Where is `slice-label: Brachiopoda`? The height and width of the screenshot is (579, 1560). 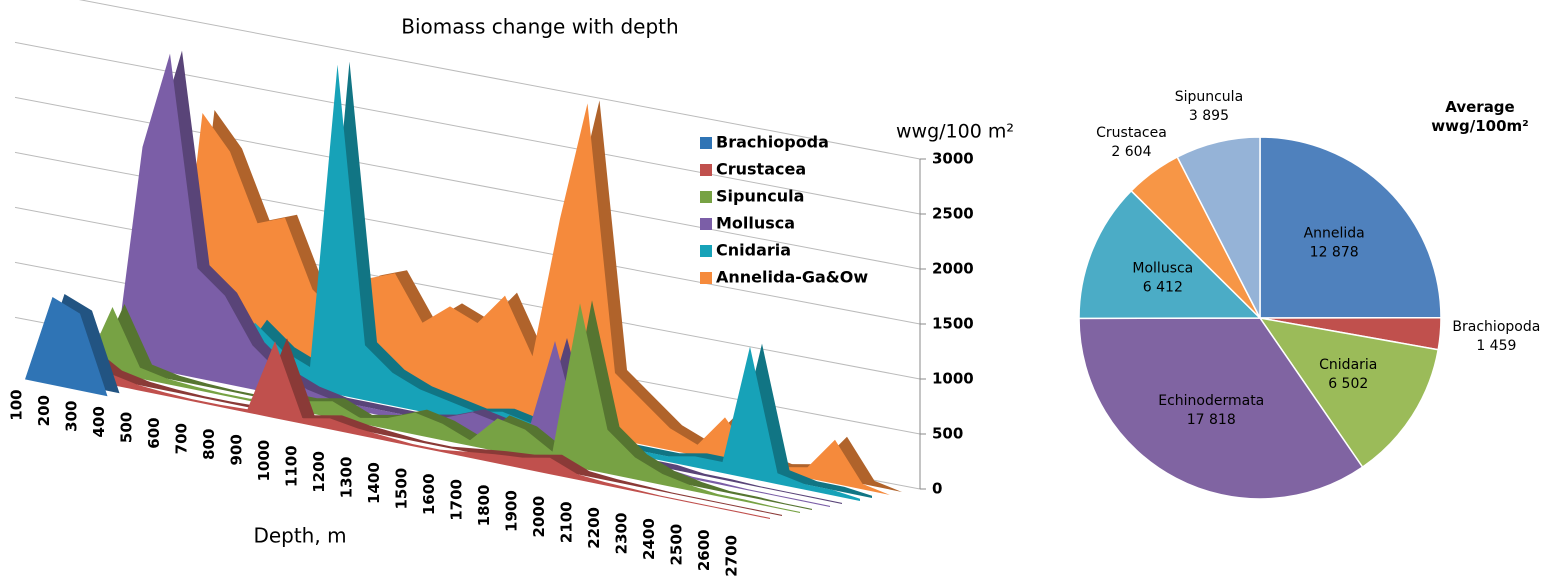 slice-label: Brachiopoda is located at coordinates (1496, 327).